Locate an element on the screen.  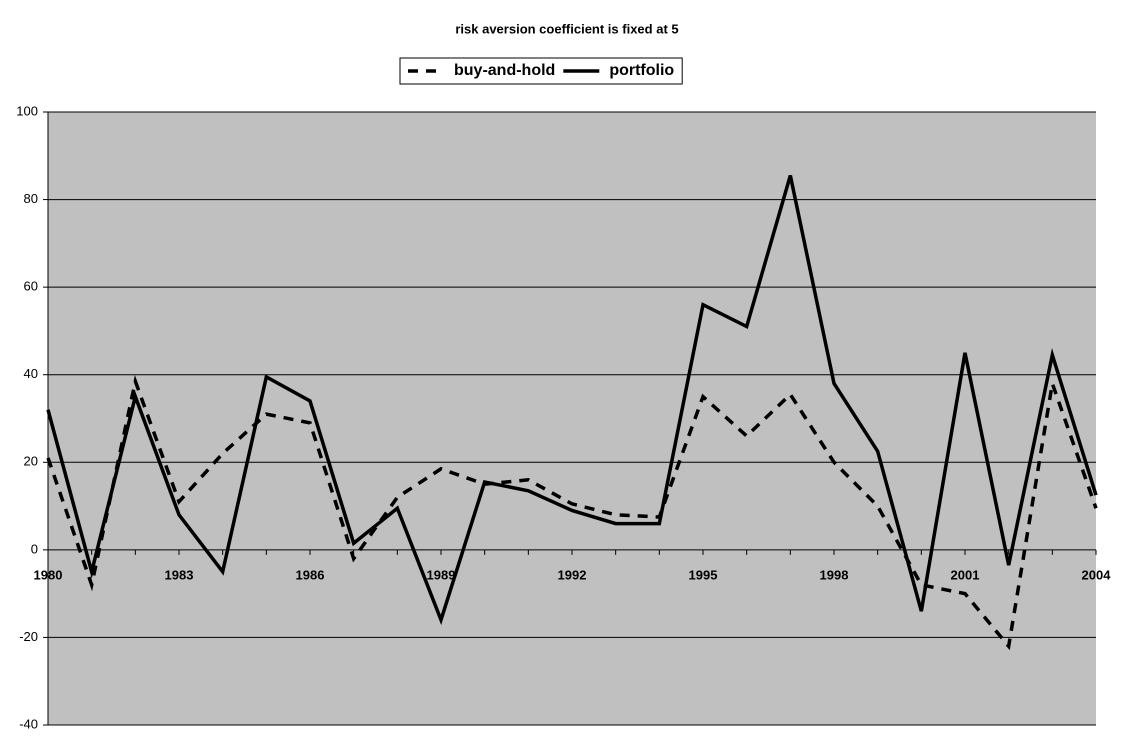
x-tick-label: 1983 is located at coordinates (179, 574).